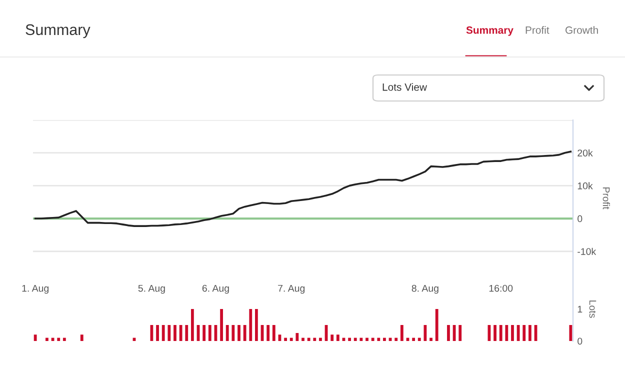 This screenshot has width=625, height=387. Describe the element at coordinates (501, 288) in the screenshot. I see `x-tick-label: 16:00` at that location.